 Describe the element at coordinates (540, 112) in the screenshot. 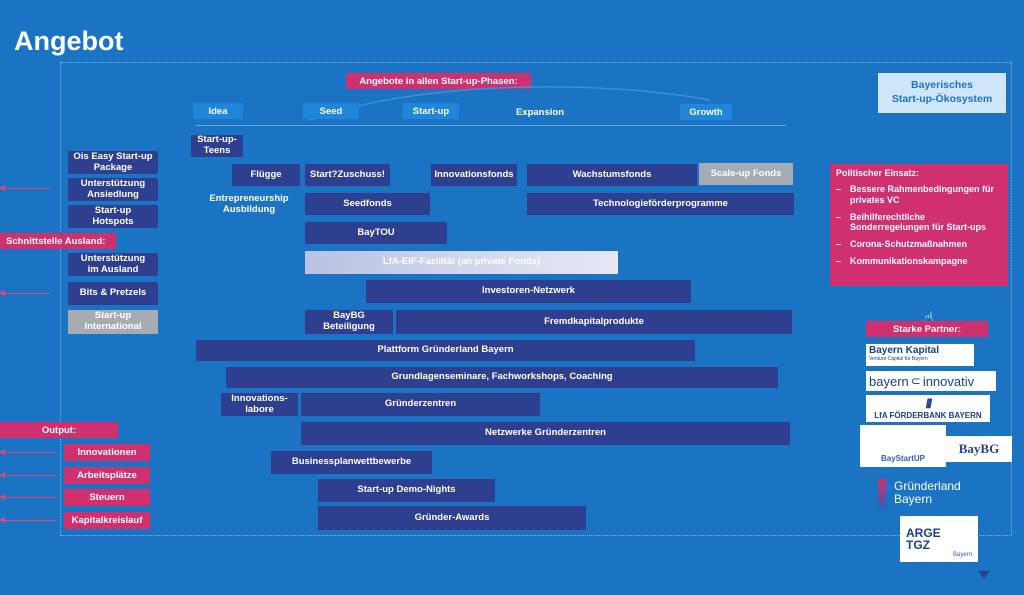

I see `phase-expansion: Expansion` at that location.